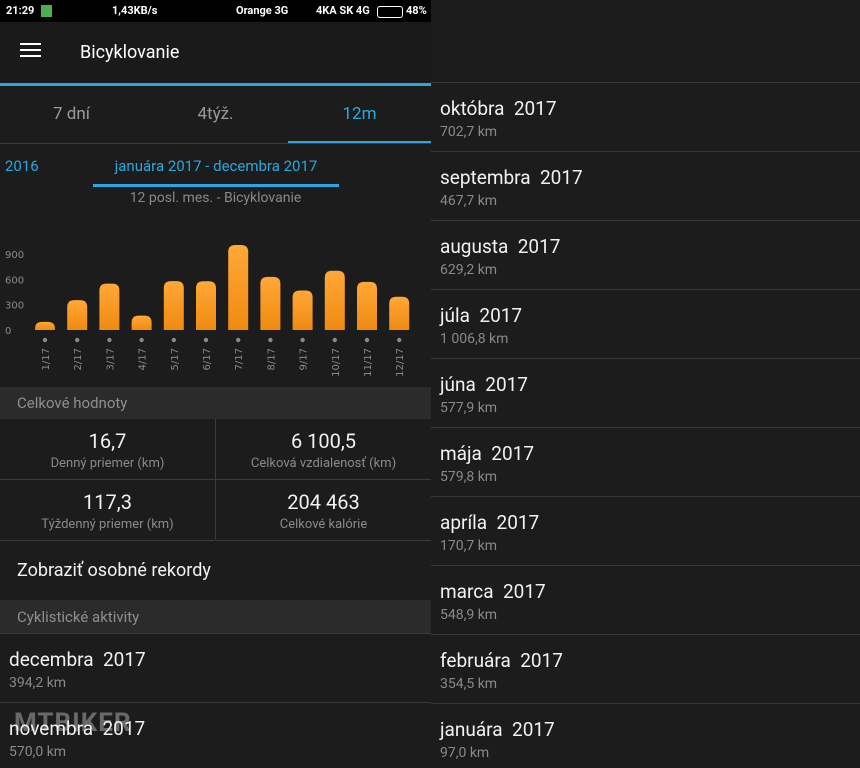 This screenshot has width=860, height=768. What do you see at coordinates (469, 546) in the screenshot?
I see `activity-distance: 170,7 km` at bounding box center [469, 546].